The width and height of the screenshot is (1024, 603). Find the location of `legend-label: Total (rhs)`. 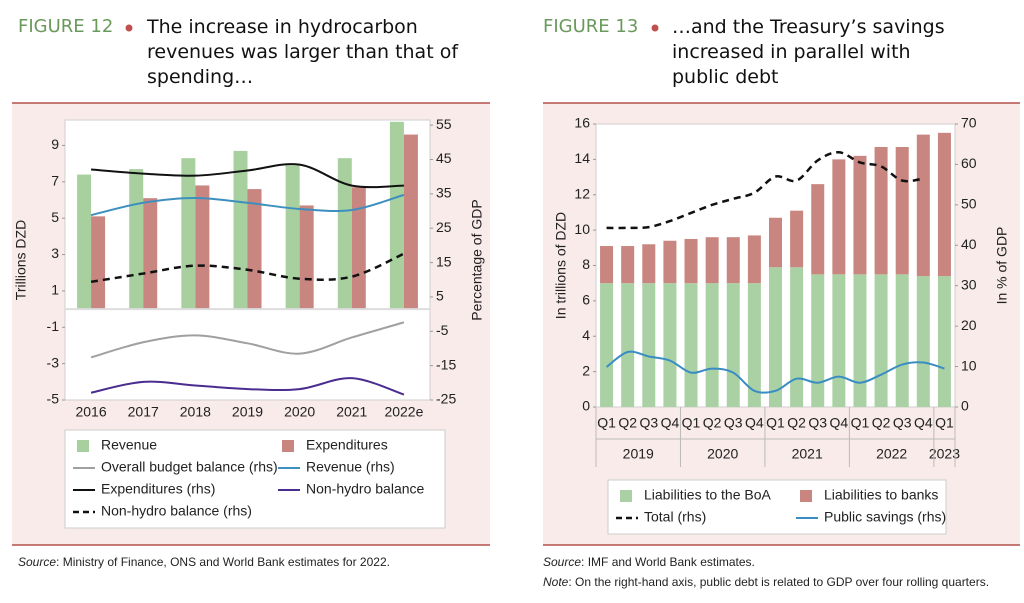

legend-label: Total (rhs) is located at coordinates (675, 517).